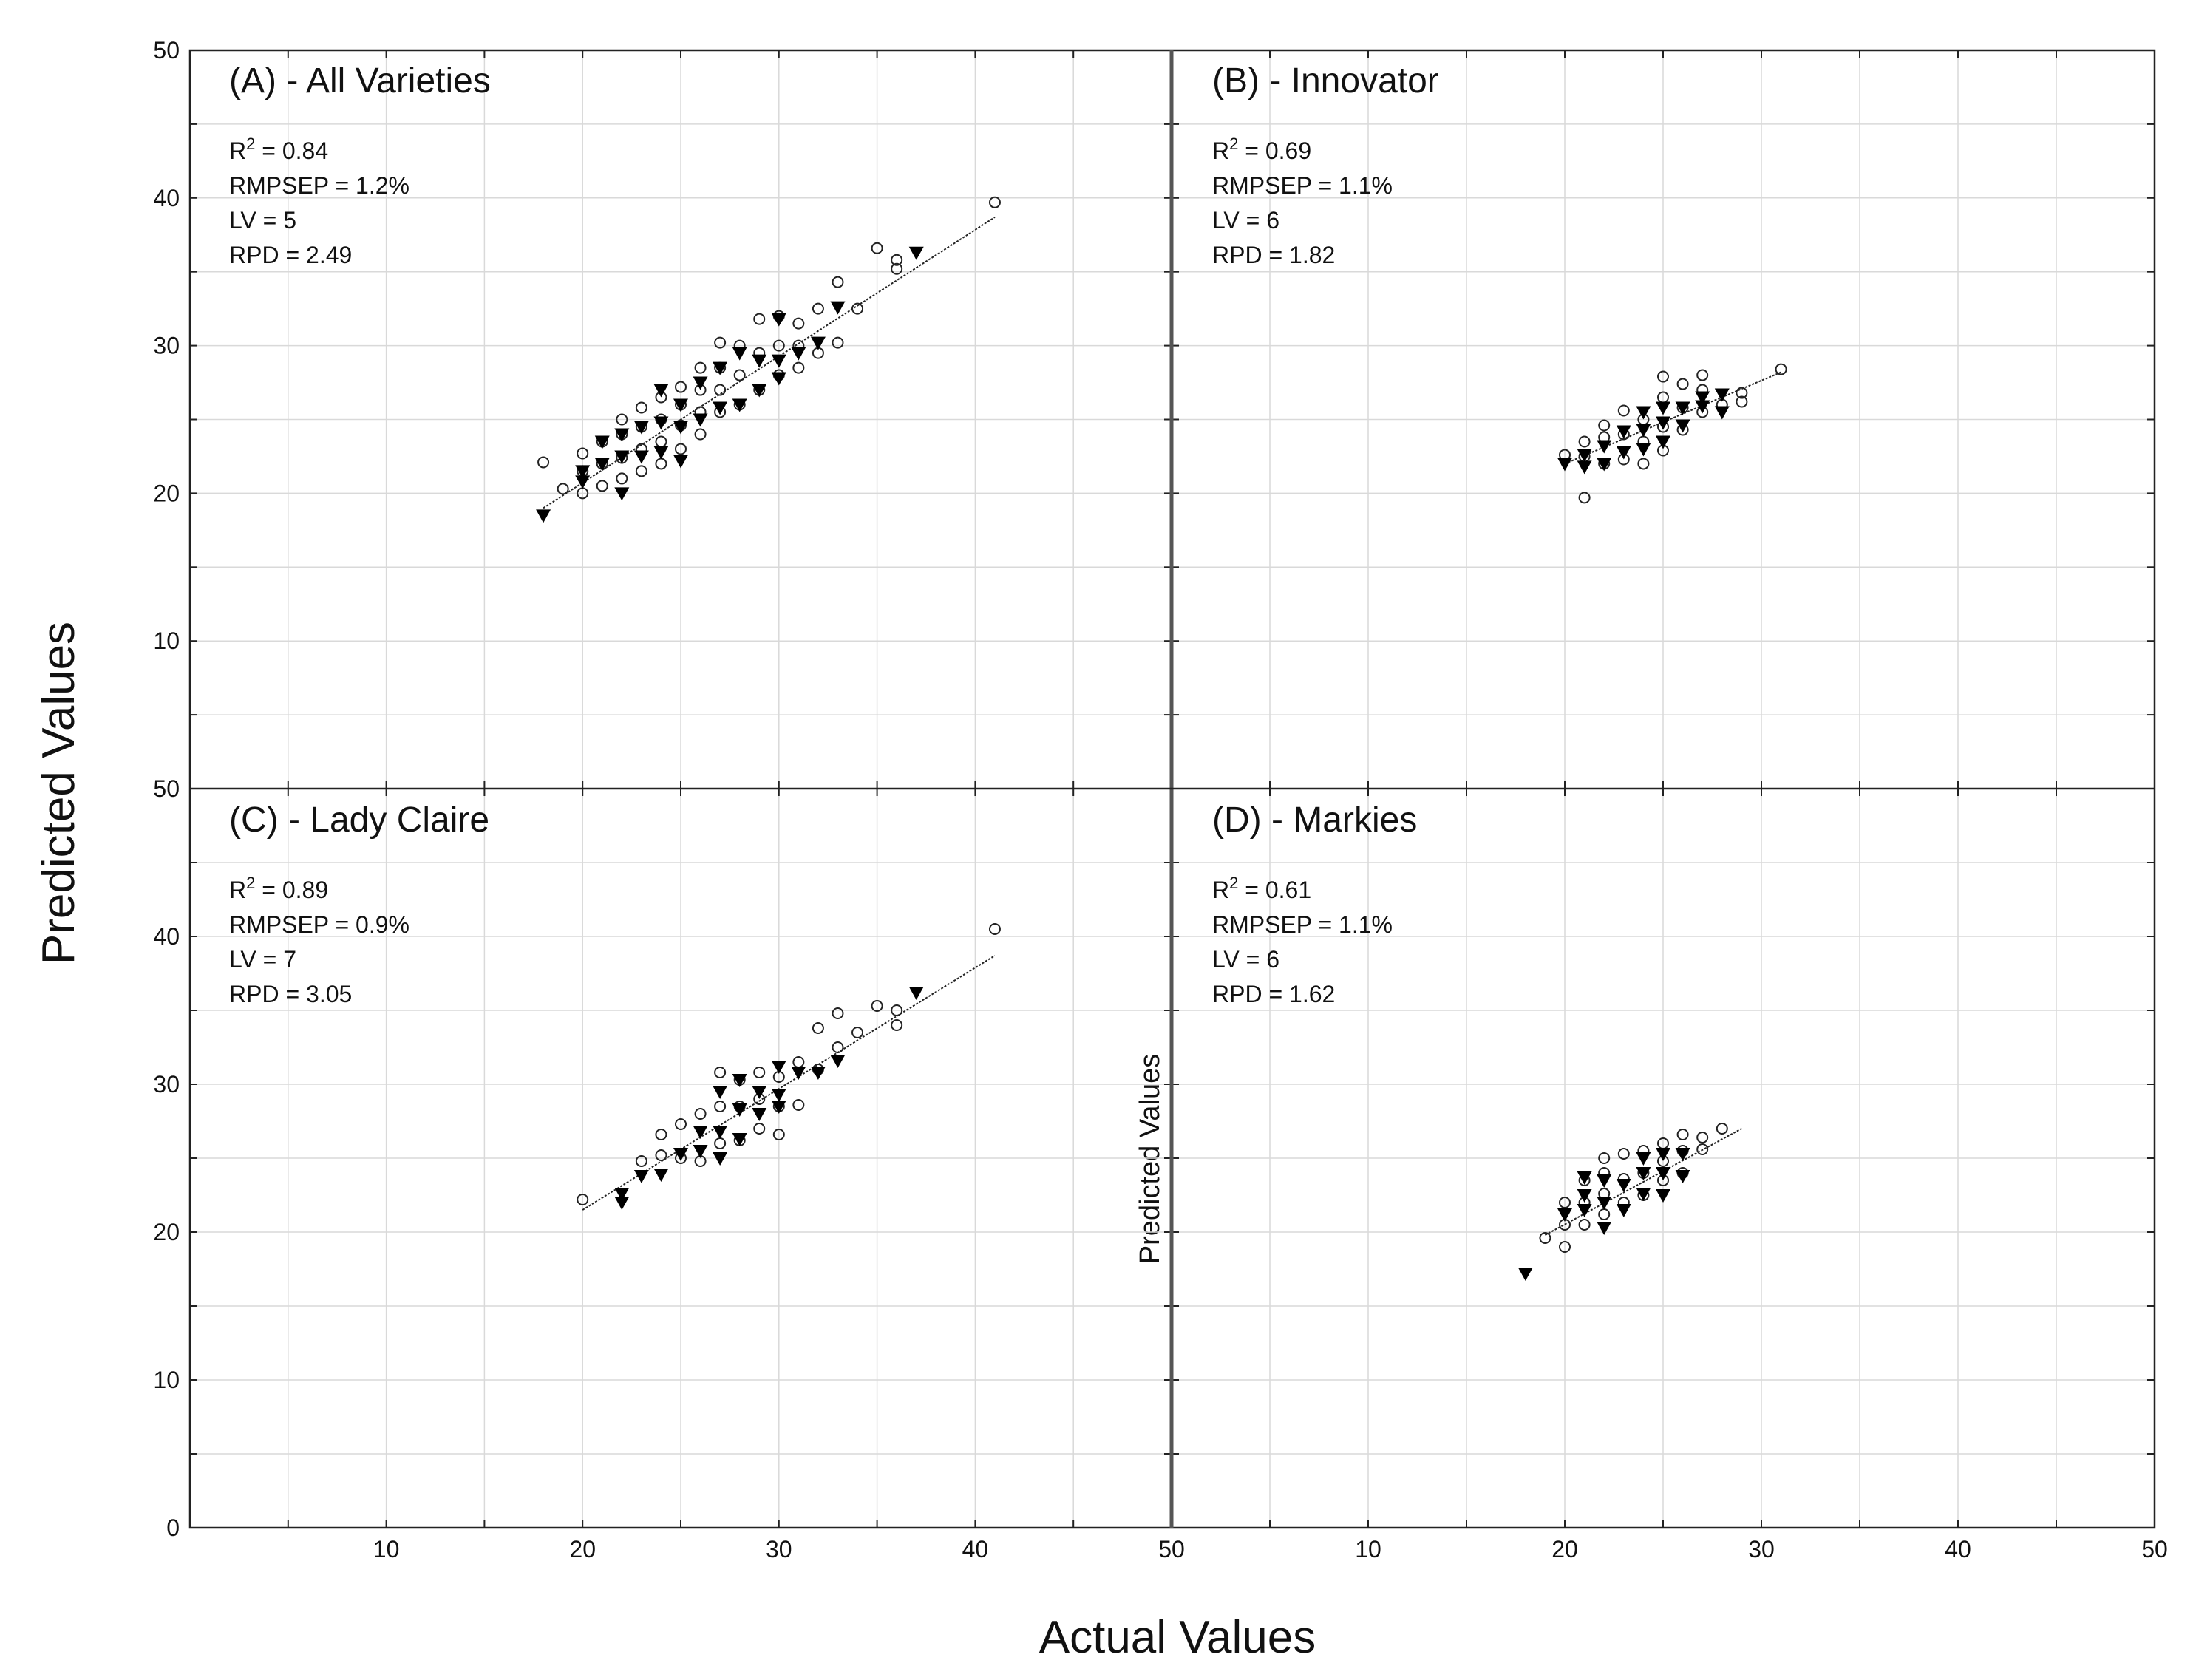  What do you see at coordinates (166, 1380) in the screenshot?
I see `y-tick-label: 10` at bounding box center [166, 1380].